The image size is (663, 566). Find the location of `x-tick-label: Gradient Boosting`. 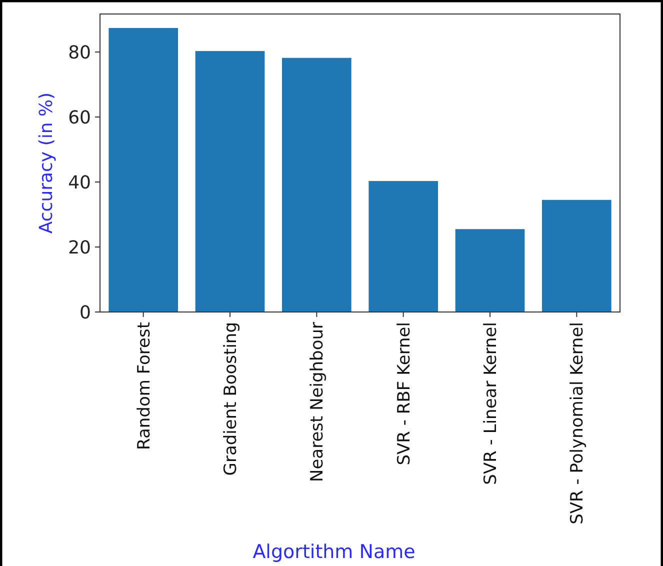

x-tick-label: Gradient Boosting is located at coordinates (231, 399).